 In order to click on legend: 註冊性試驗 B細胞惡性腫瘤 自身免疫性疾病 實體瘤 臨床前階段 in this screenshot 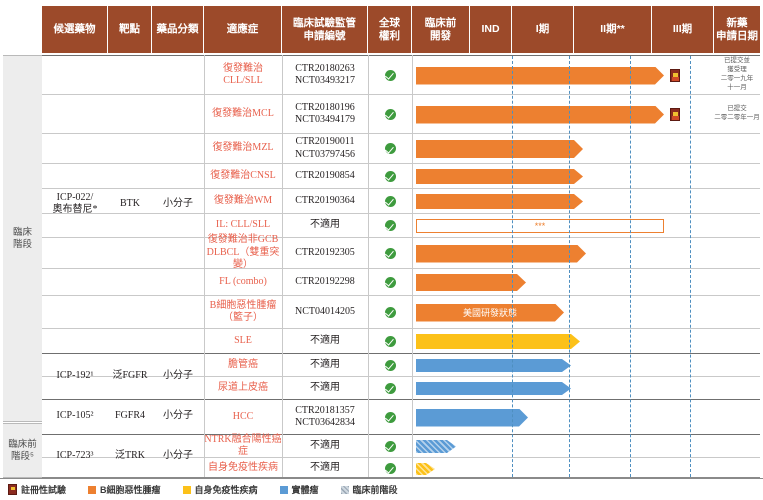, I will do `click(381, 489)`.